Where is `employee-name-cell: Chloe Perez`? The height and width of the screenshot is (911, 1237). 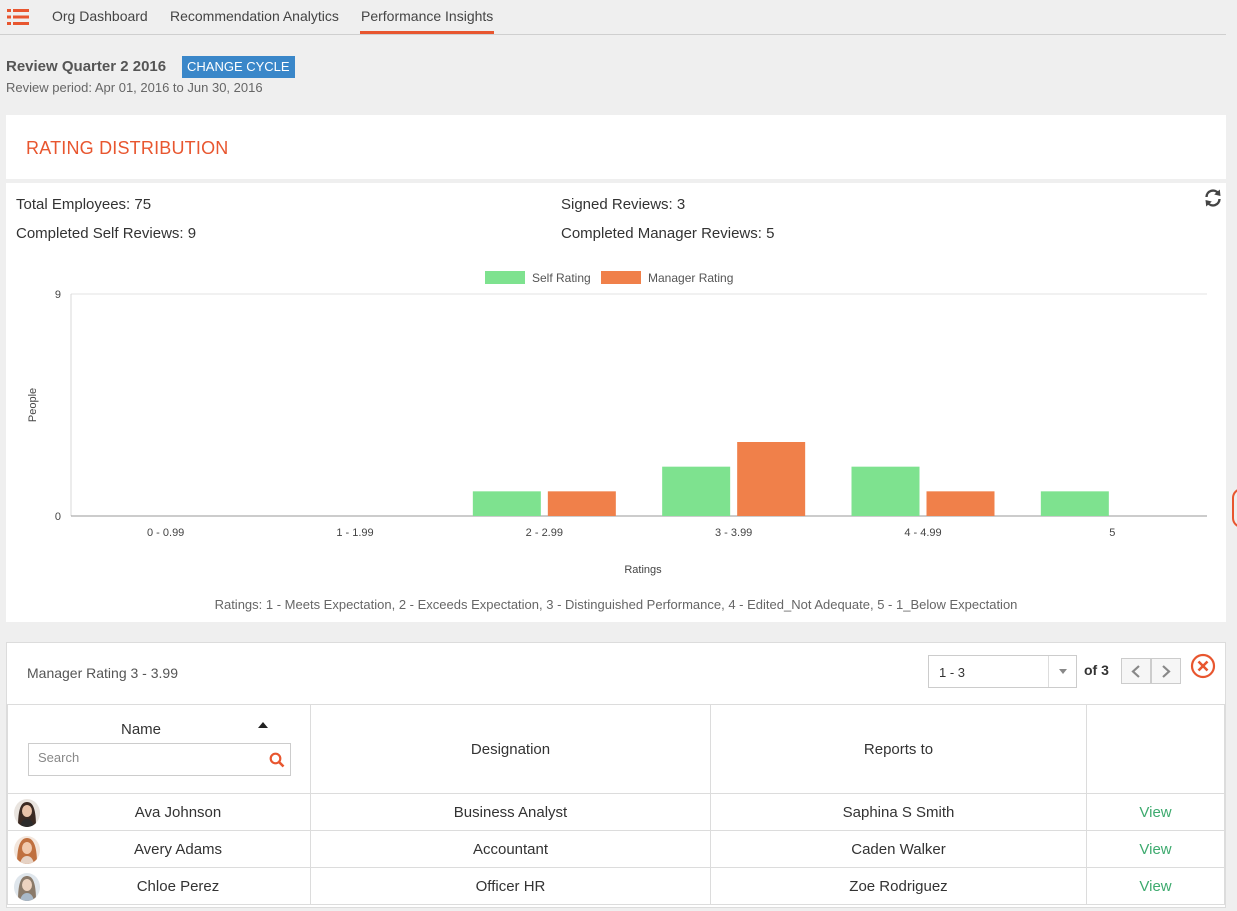
employee-name-cell: Chloe Perez is located at coordinates (159, 886).